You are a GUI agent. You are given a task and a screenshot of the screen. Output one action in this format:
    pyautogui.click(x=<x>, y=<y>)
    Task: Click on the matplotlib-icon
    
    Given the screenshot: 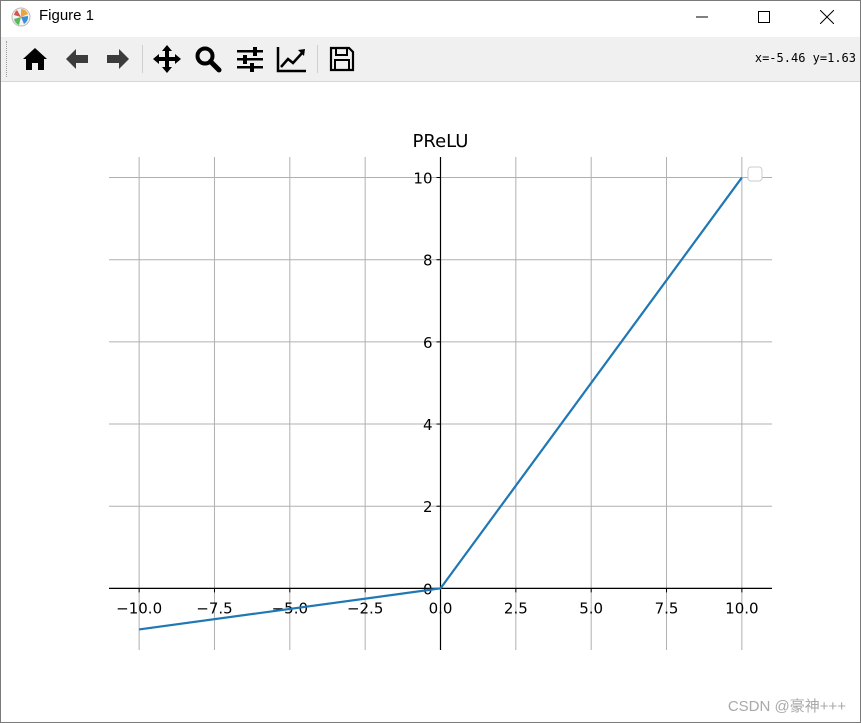 What is the action you would take?
    pyautogui.click(x=21, y=17)
    